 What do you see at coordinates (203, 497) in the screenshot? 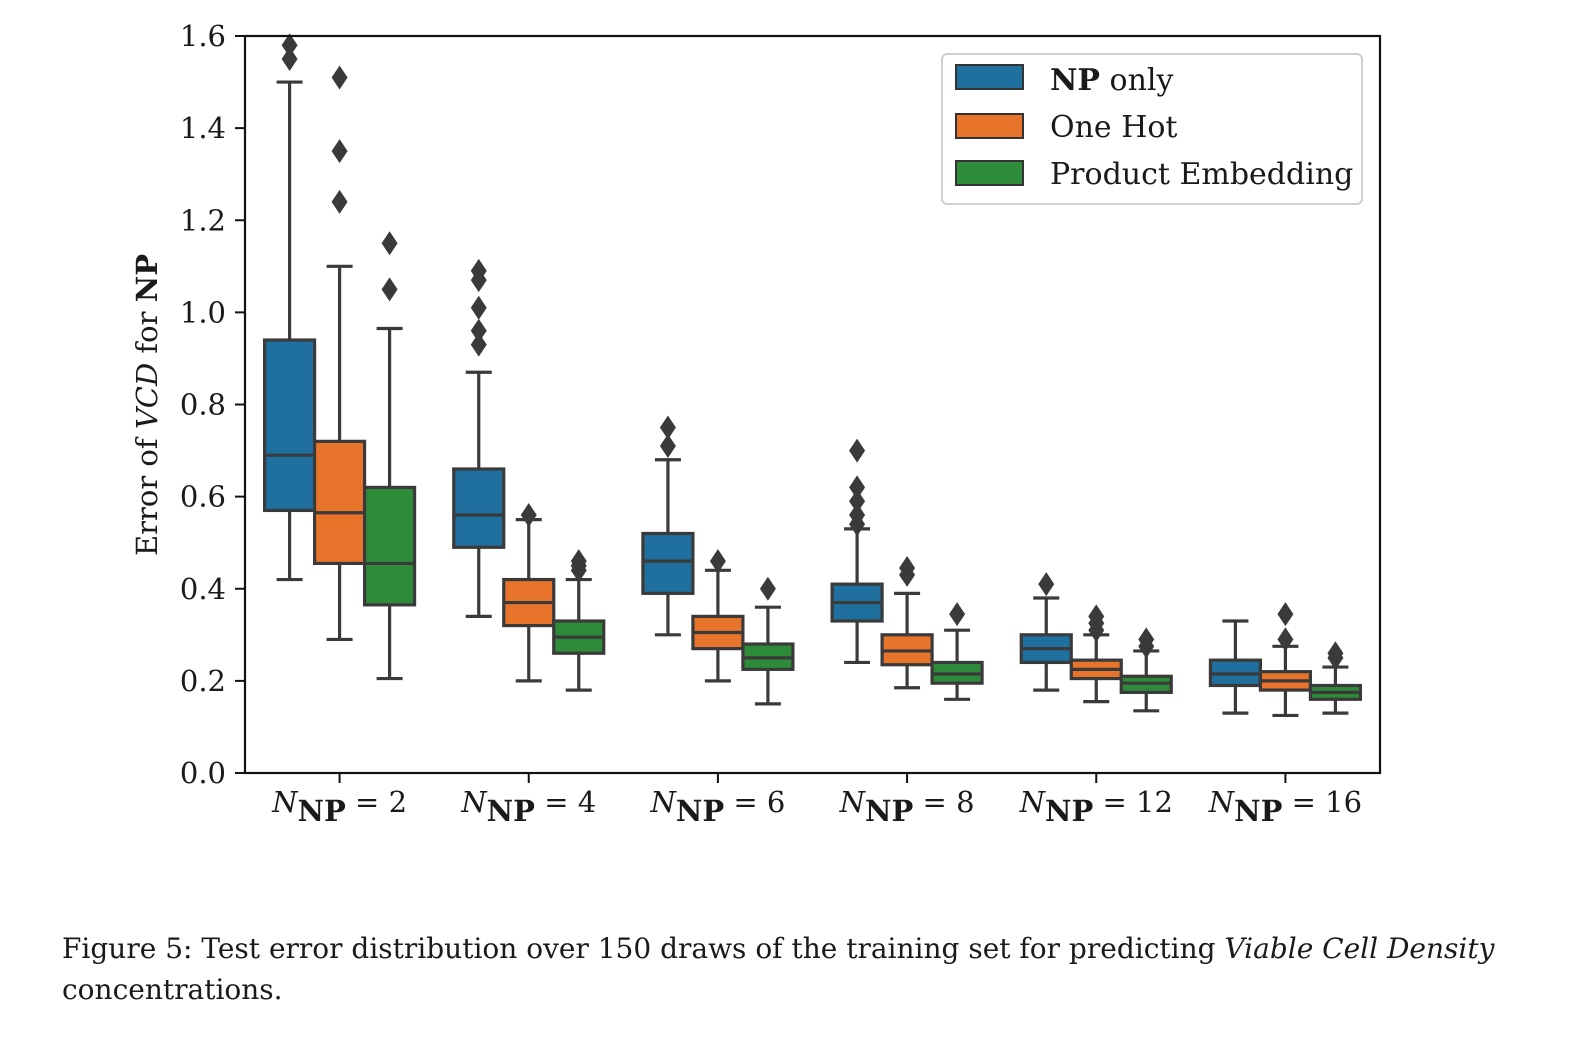
I see `y-tick-label-3: 0.6` at bounding box center [203, 497].